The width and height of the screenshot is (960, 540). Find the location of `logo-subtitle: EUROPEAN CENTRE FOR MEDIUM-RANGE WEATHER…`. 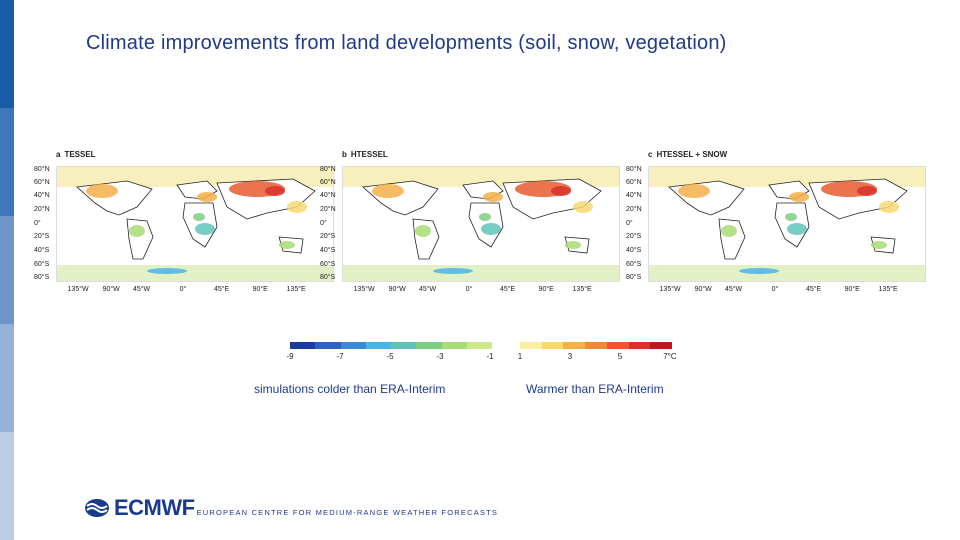

logo-subtitle: EUROPEAN CENTRE FOR MEDIUM-RANGE WEATHER… is located at coordinates (347, 512).